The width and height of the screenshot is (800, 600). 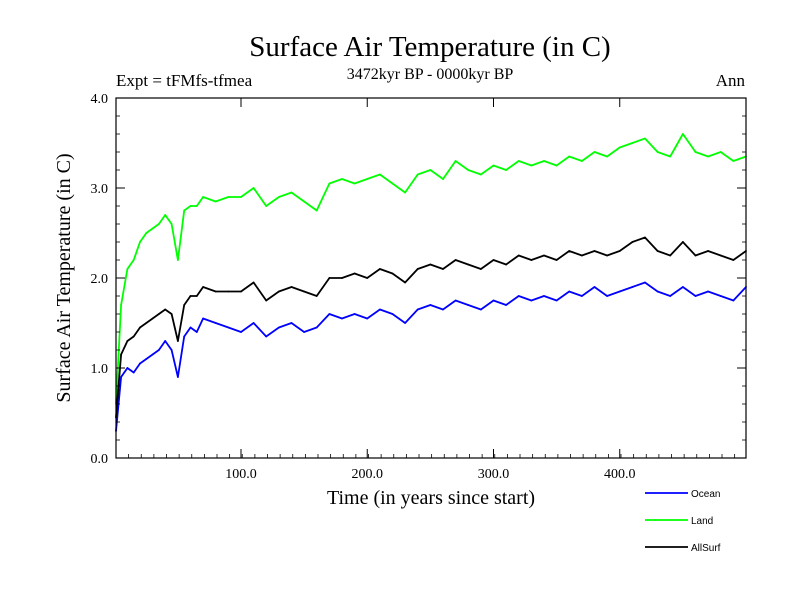 What do you see at coordinates (705, 494) in the screenshot?
I see `legend-label-ocean: Ocean` at bounding box center [705, 494].